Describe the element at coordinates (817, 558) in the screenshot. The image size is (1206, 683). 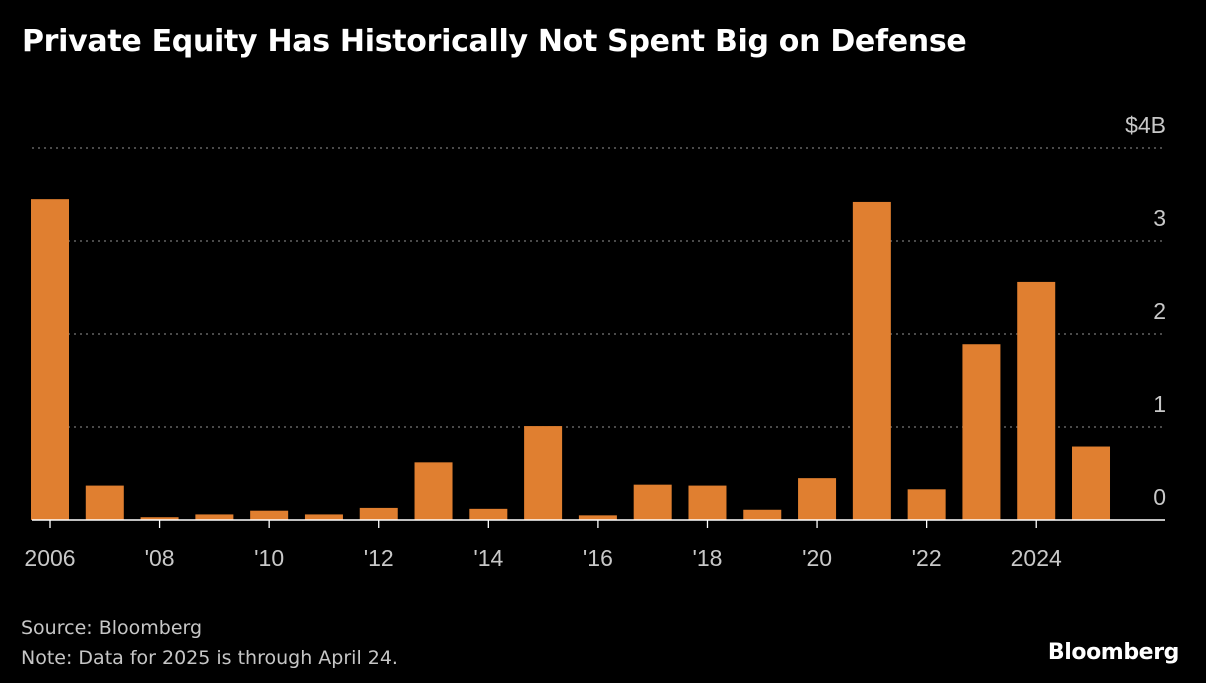
I see `x-tick-label: '20` at that location.